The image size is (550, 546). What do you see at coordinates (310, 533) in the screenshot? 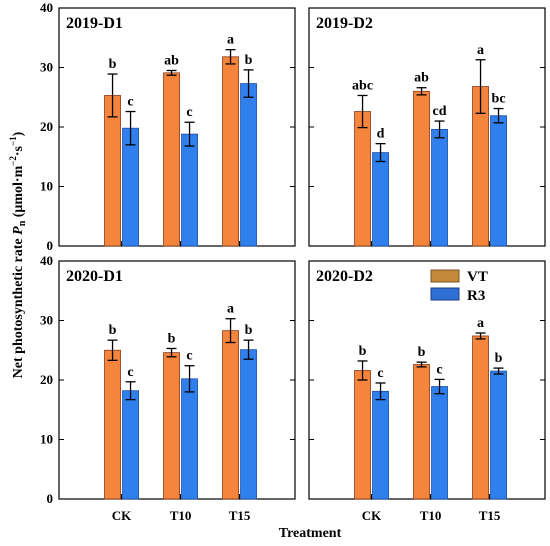
I see `x-axis-title: Treatment` at bounding box center [310, 533].